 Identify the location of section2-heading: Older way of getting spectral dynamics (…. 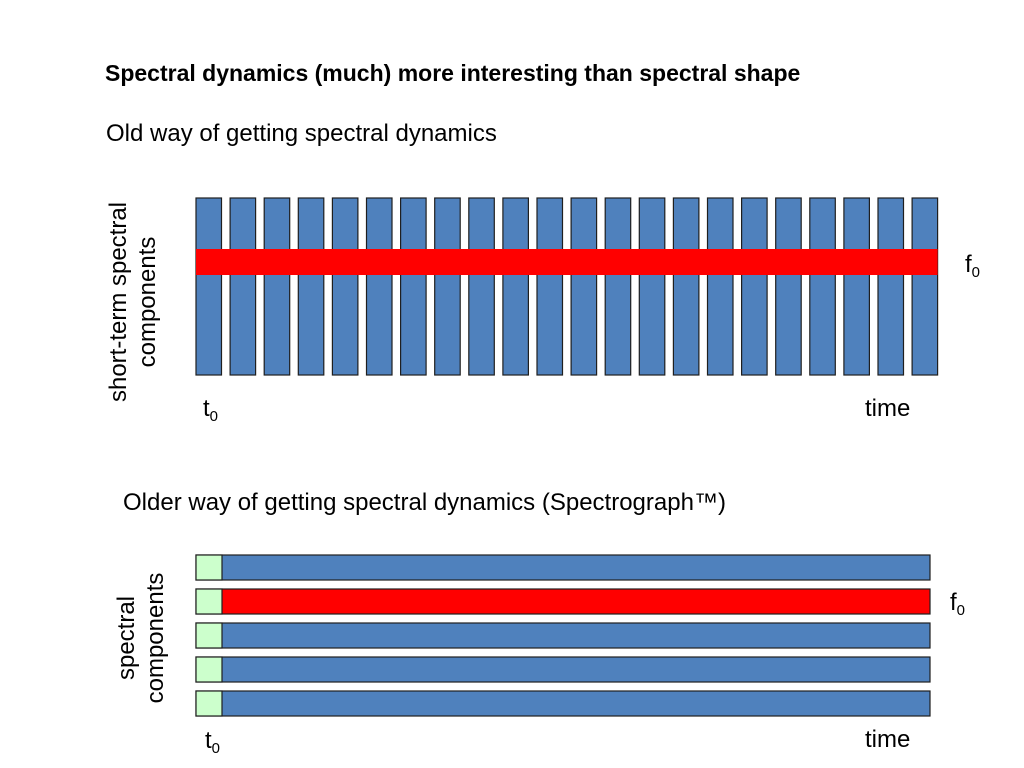
(424, 502).